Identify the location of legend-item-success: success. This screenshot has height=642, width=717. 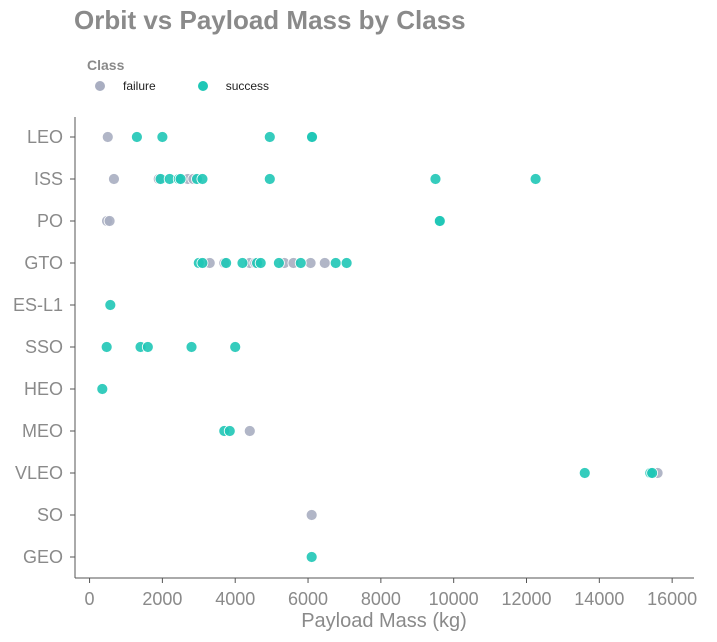
(229, 86).